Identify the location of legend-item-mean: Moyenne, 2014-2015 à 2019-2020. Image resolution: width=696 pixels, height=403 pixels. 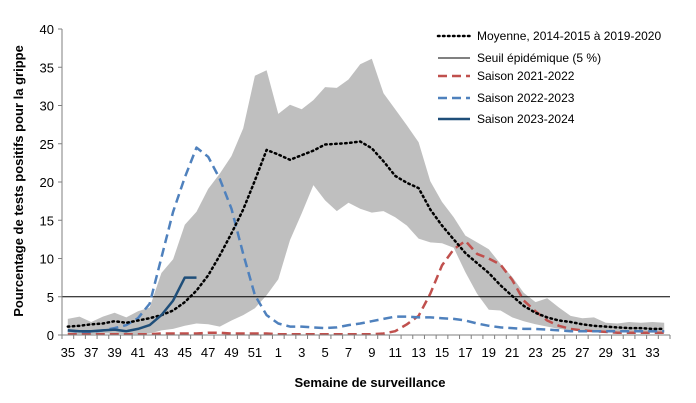
(548, 36).